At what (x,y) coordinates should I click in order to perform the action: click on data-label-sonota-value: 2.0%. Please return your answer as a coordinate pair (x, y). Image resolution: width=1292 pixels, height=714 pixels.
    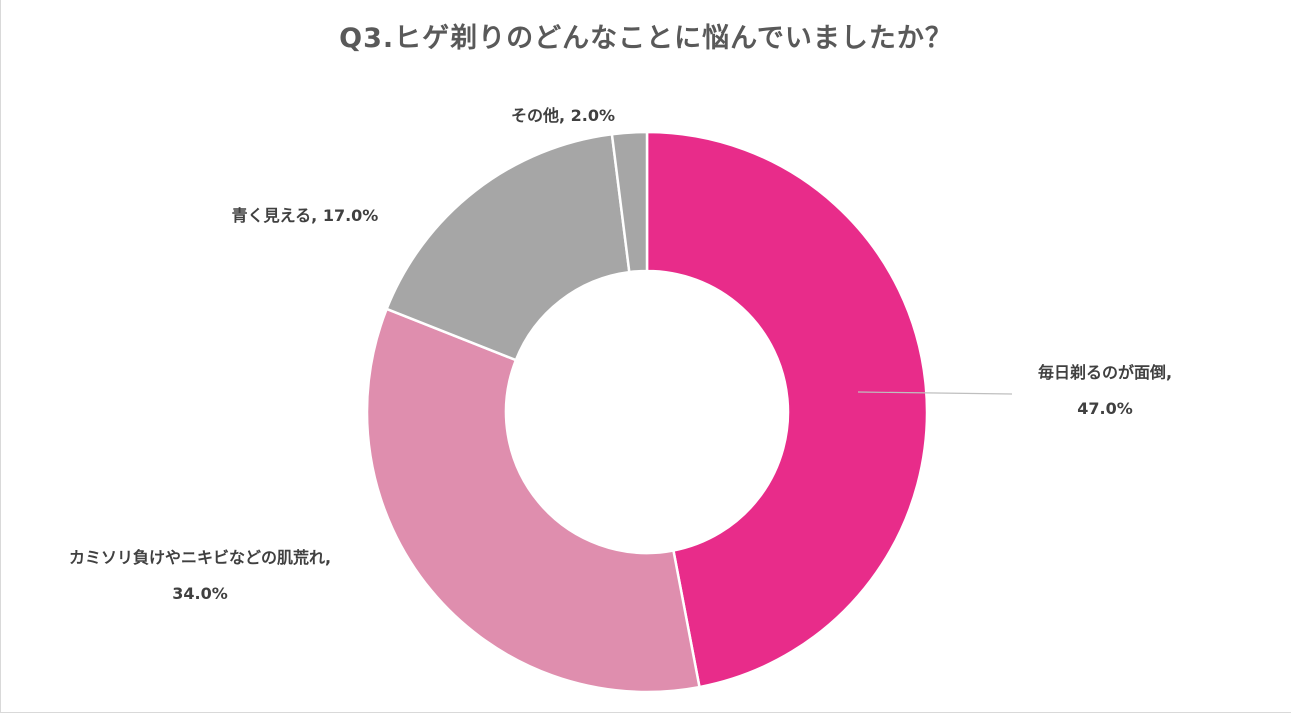
    Looking at the image, I should click on (593, 115).